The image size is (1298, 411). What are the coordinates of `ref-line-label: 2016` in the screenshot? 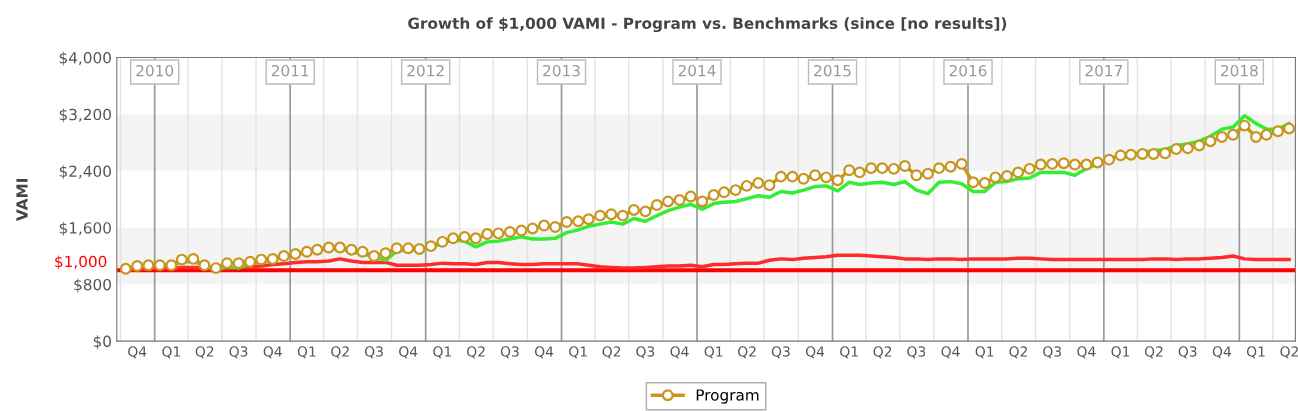 It's located at (968, 70).